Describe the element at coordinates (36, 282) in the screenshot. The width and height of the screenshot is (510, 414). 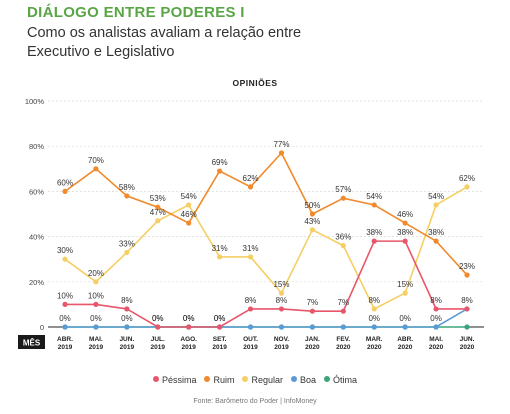
I see `y-tick-label: 20%` at that location.